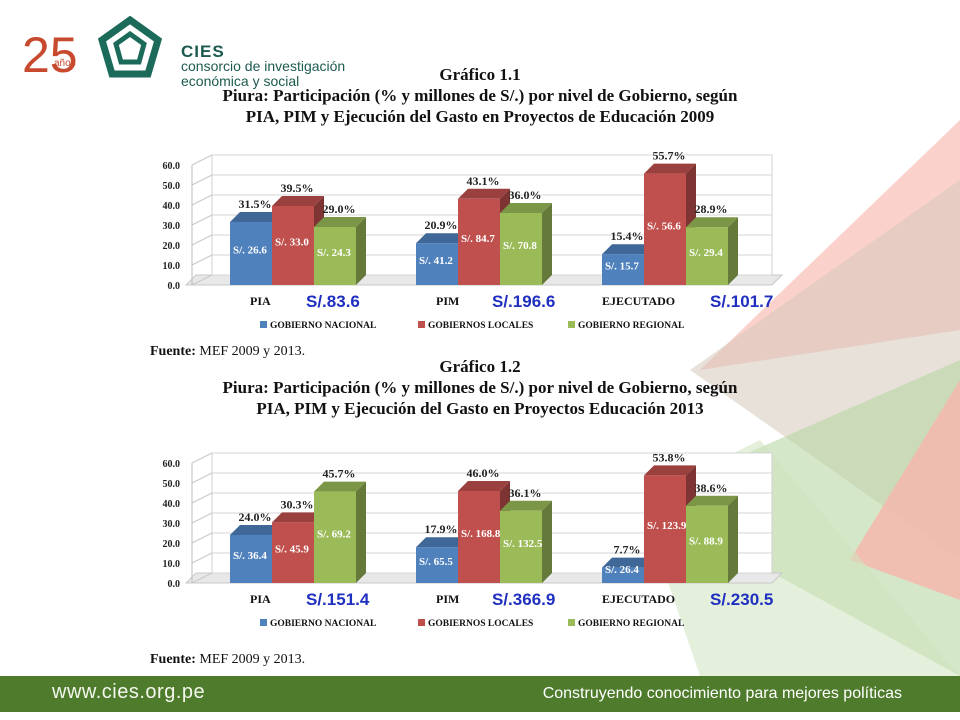 This screenshot has width=960, height=720. I want to click on bar-amount-label: S/. 15.7, so click(622, 267).